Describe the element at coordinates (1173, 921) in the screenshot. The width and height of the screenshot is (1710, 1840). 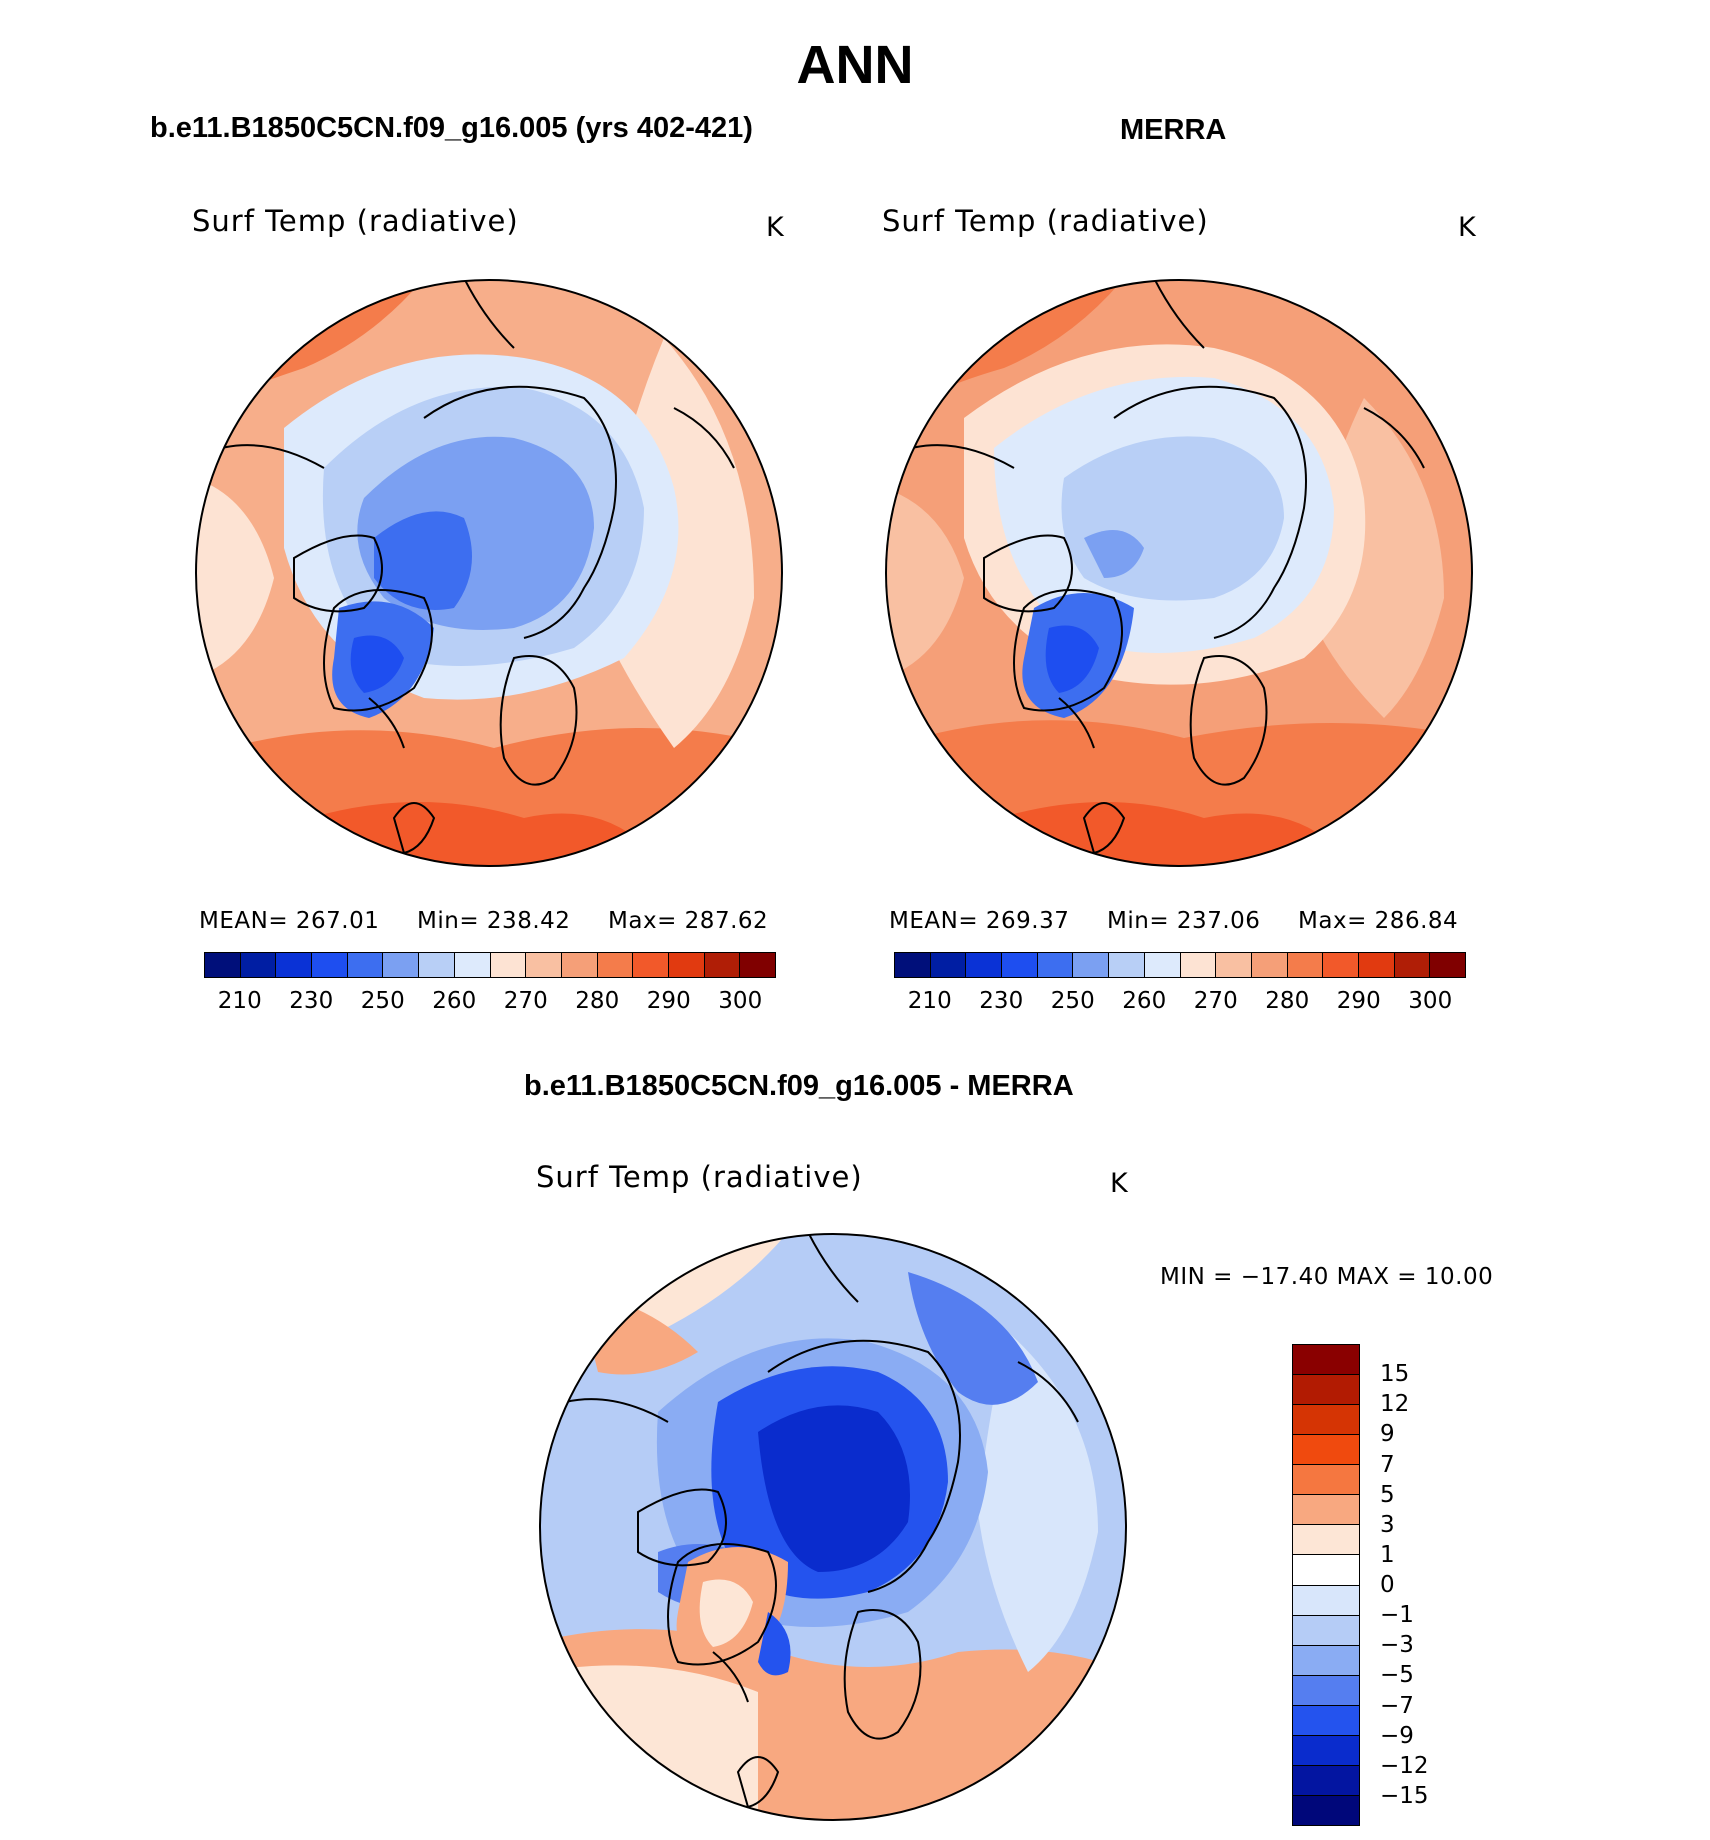
I see `obs-stats: MEAN= 269.37 Min= 237.06 Max= 286.84` at that location.